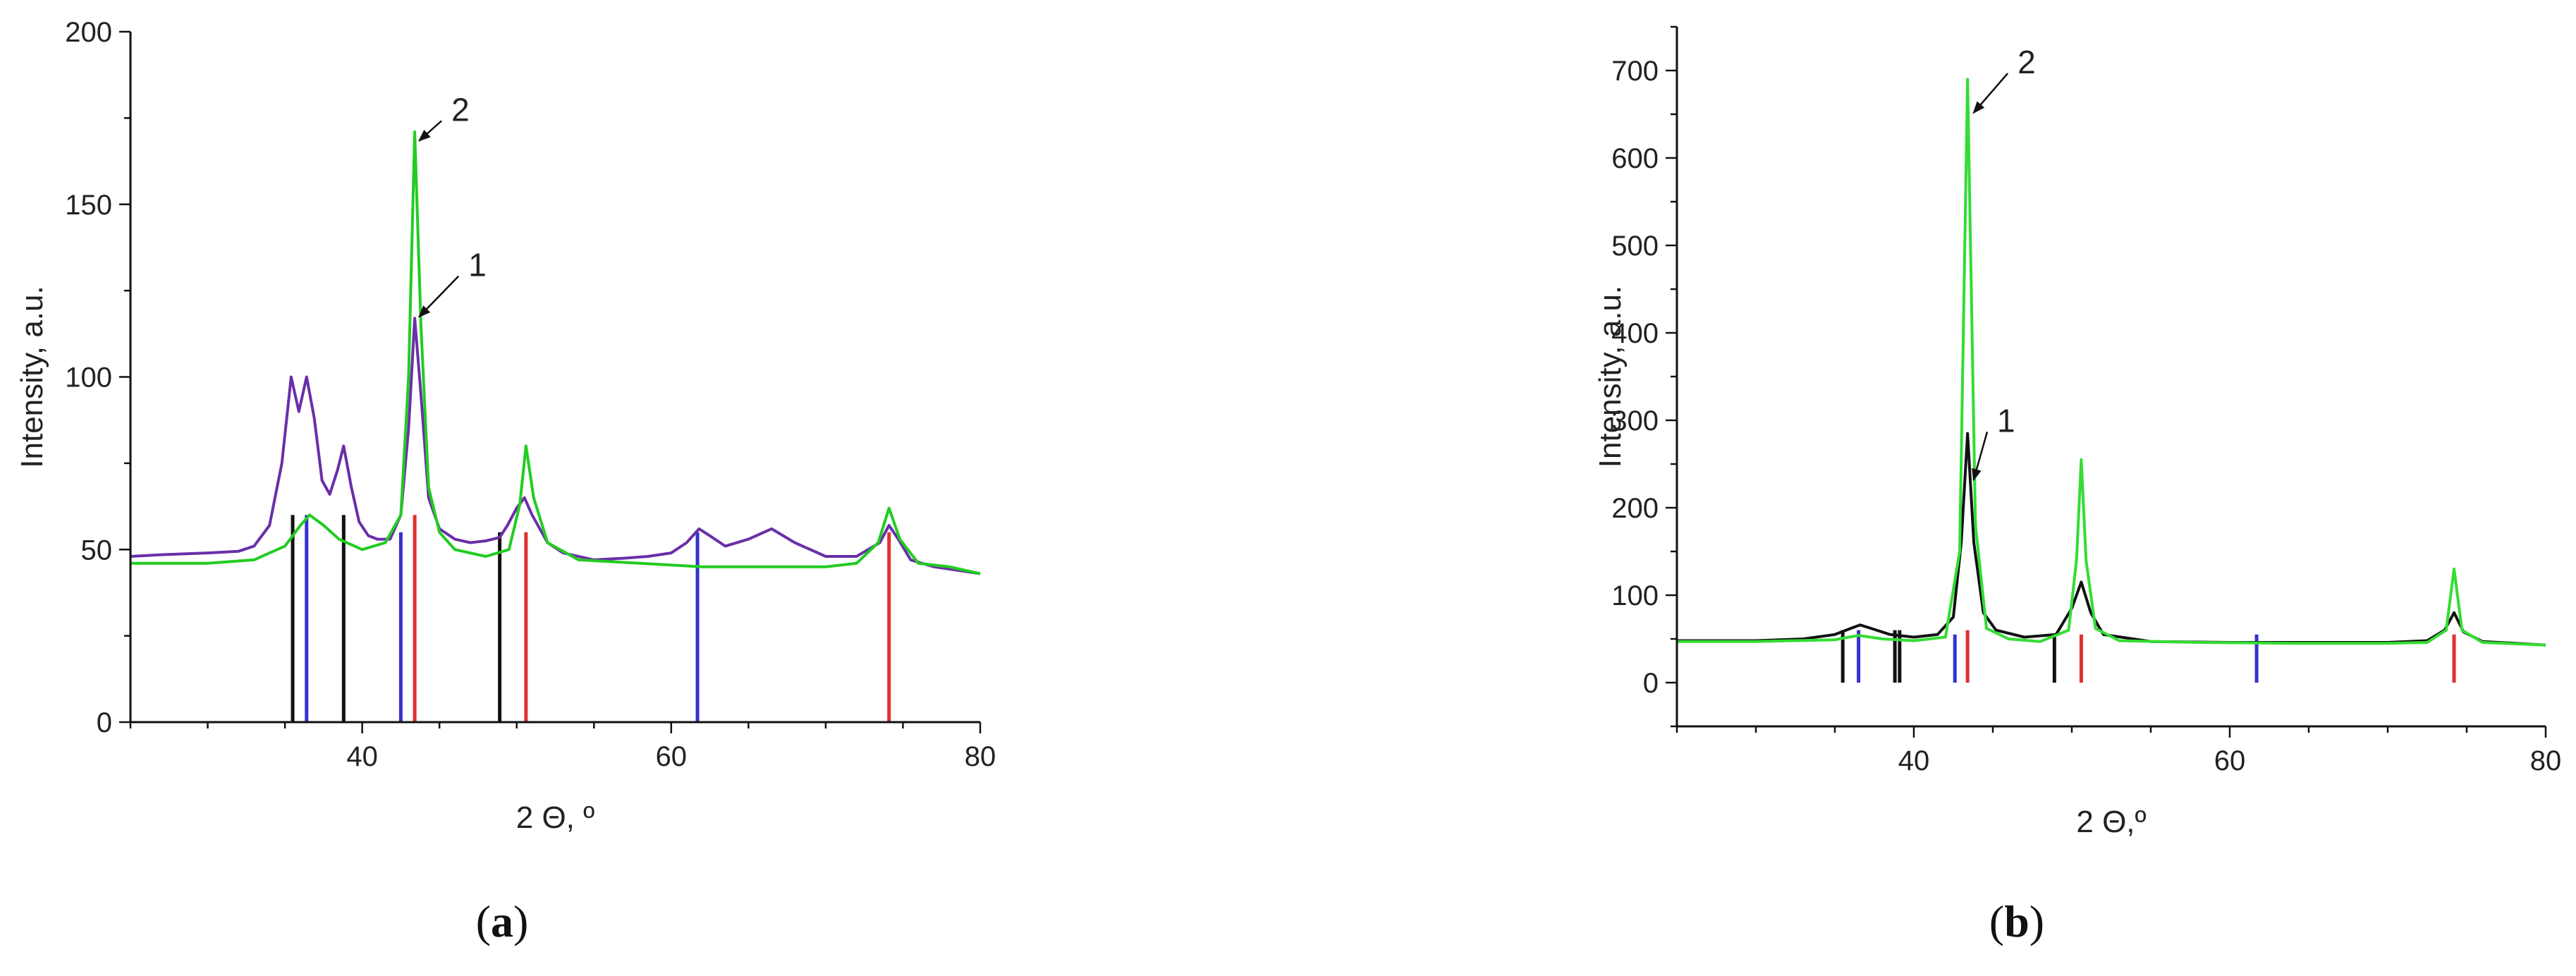 The image size is (2576, 976). Describe the element at coordinates (2017, 921) in the screenshot. I see `caption-b: (b)` at that location.